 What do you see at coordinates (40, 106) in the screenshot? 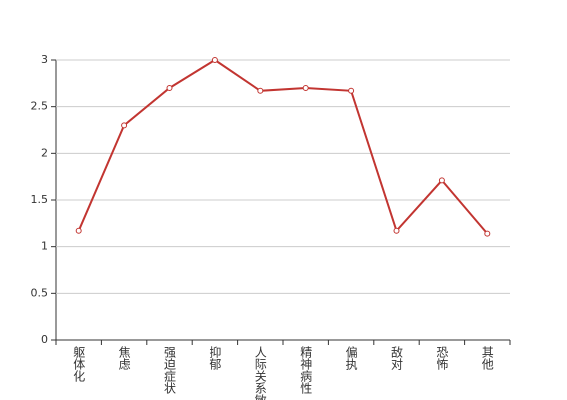
I see `y-tick-label: 2.5` at bounding box center [40, 106].